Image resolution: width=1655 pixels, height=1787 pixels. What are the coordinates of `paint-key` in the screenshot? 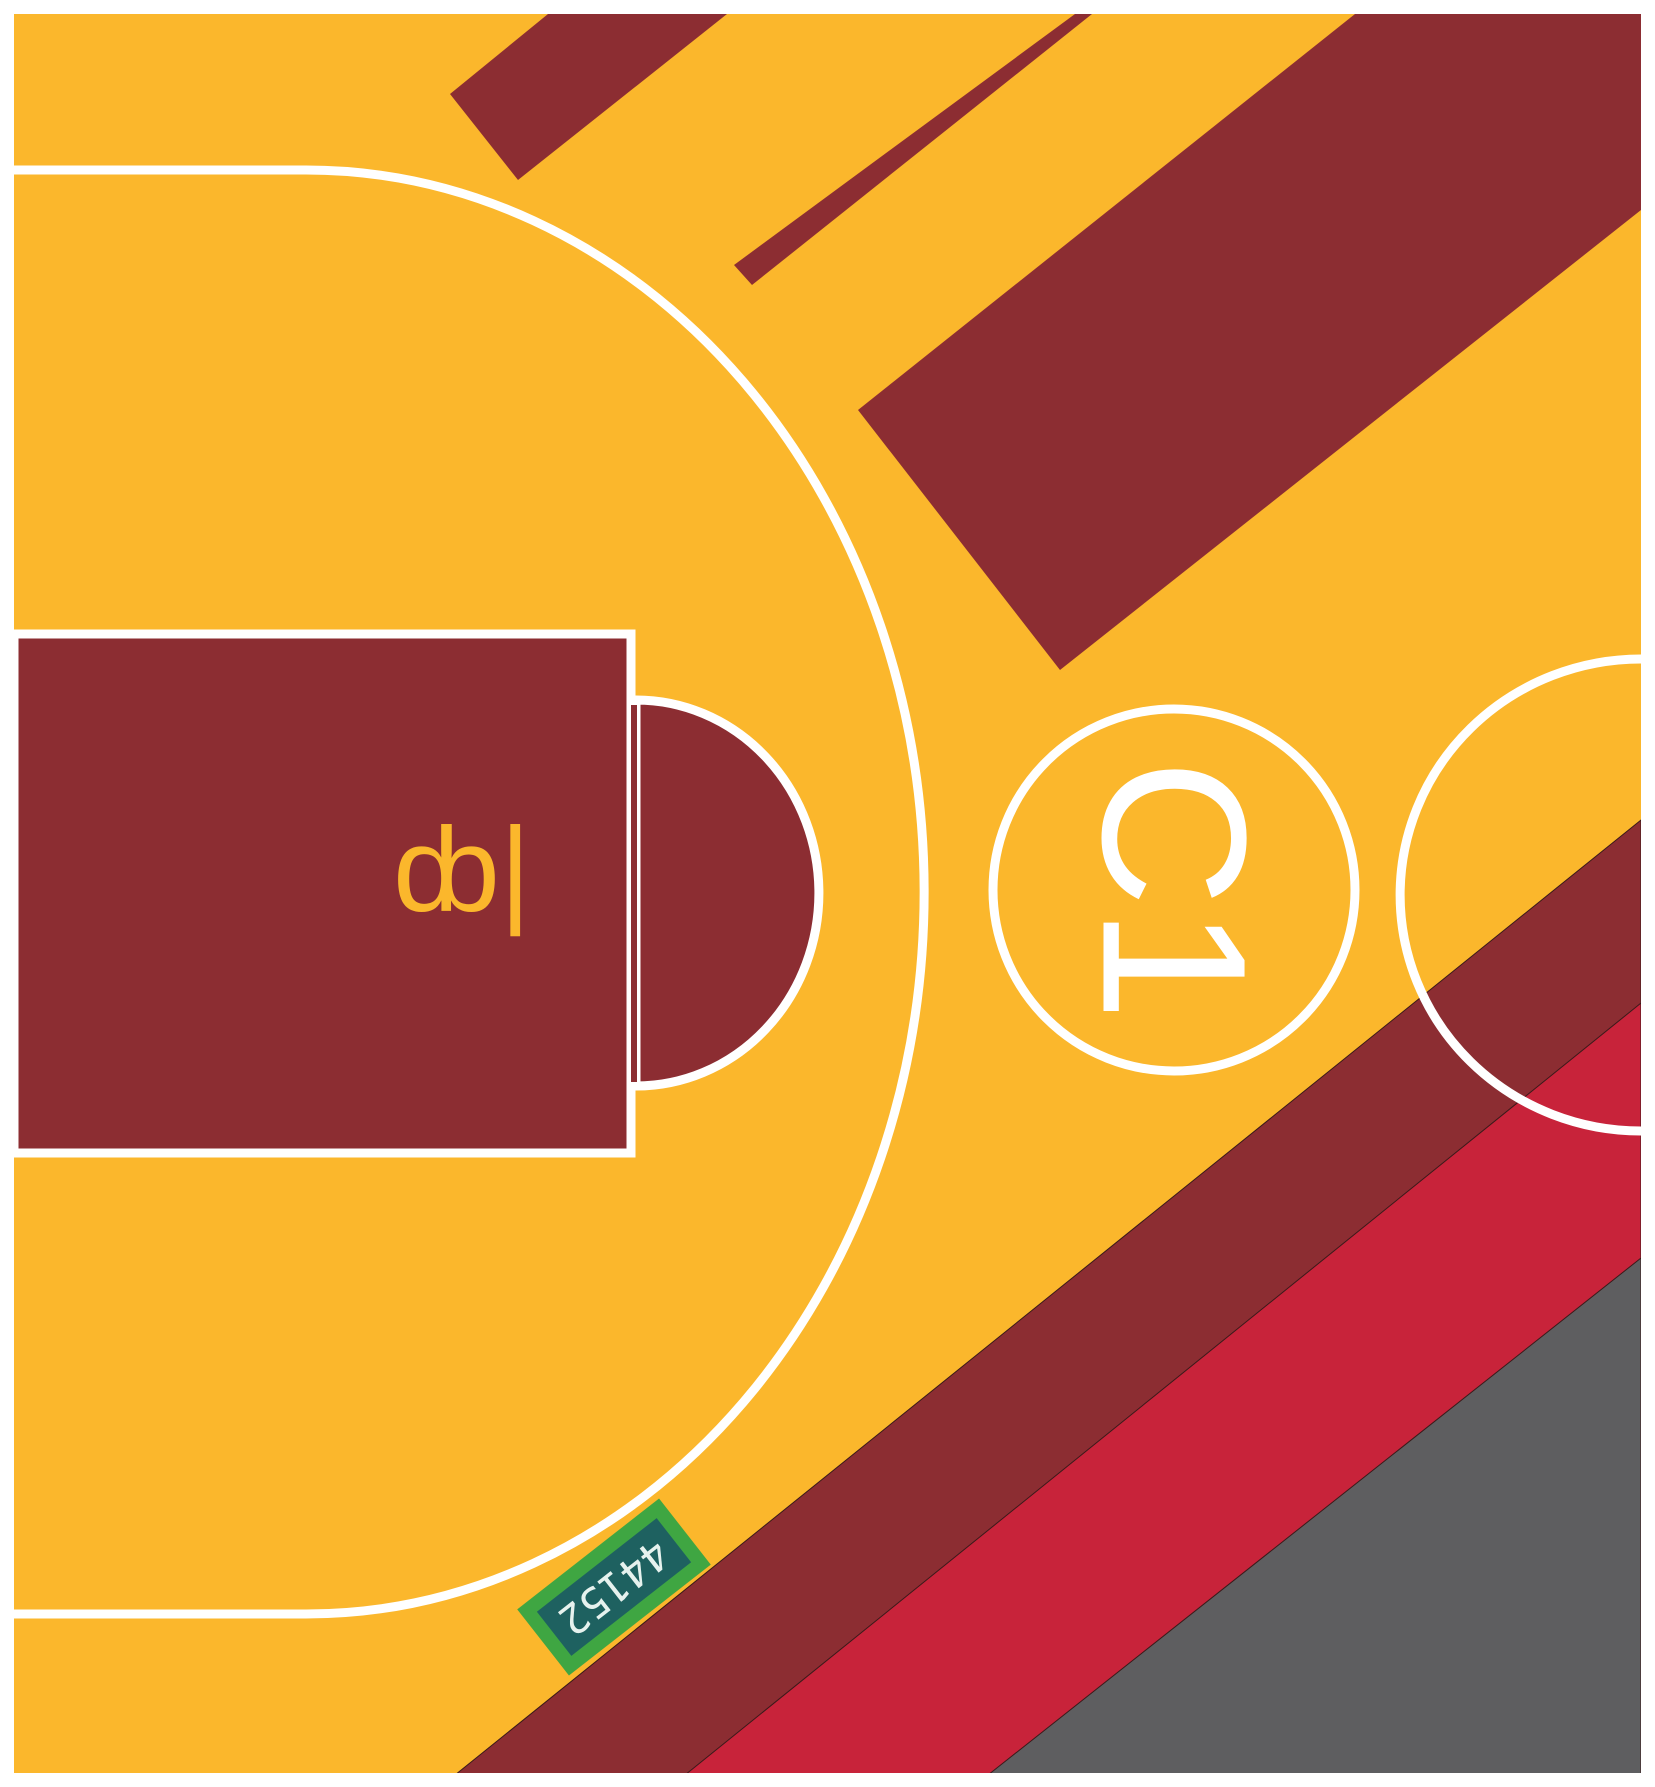 It's located at (322, 893).